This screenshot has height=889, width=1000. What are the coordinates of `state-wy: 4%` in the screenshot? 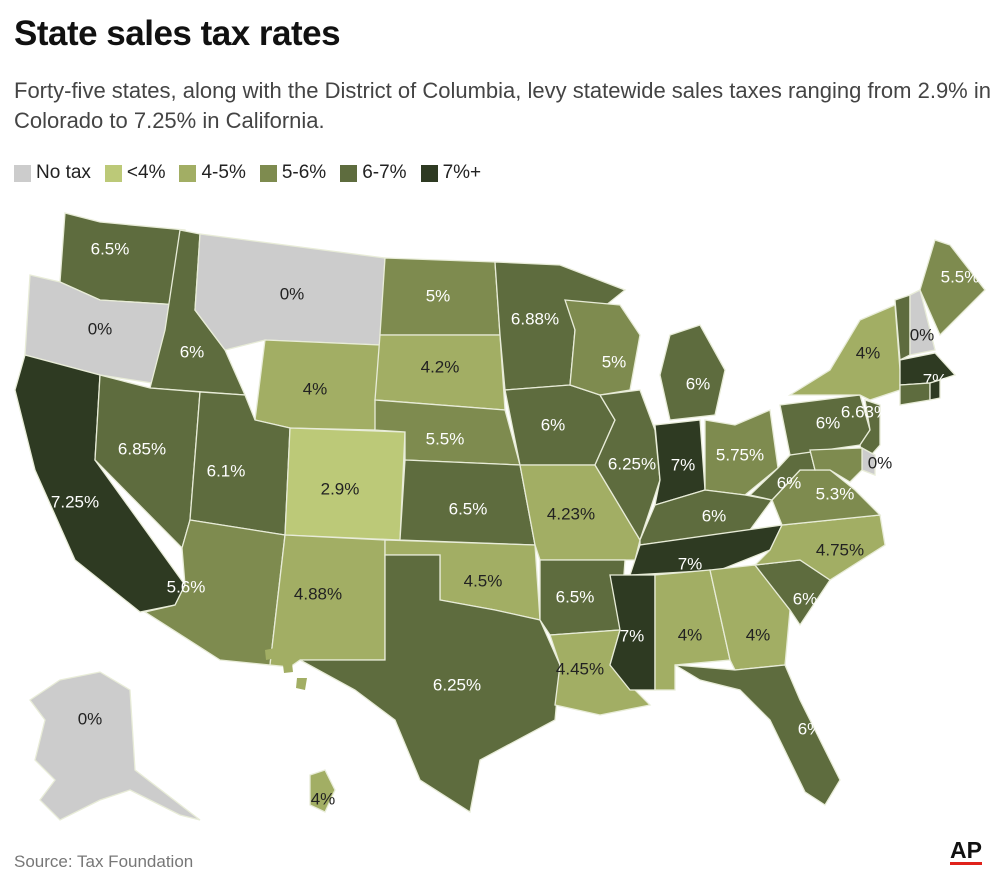 It's located at (317, 385).